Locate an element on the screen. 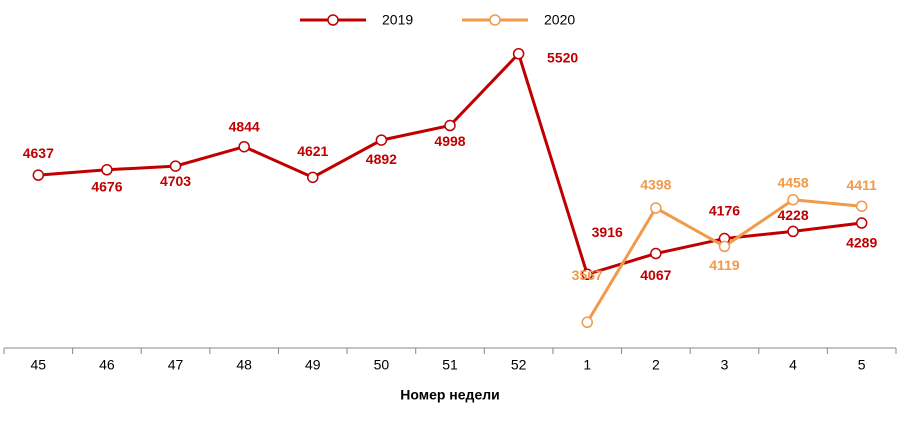 Image resolution: width=900 pixels, height=421 pixels. x-tick-label: 3 is located at coordinates (725, 365).